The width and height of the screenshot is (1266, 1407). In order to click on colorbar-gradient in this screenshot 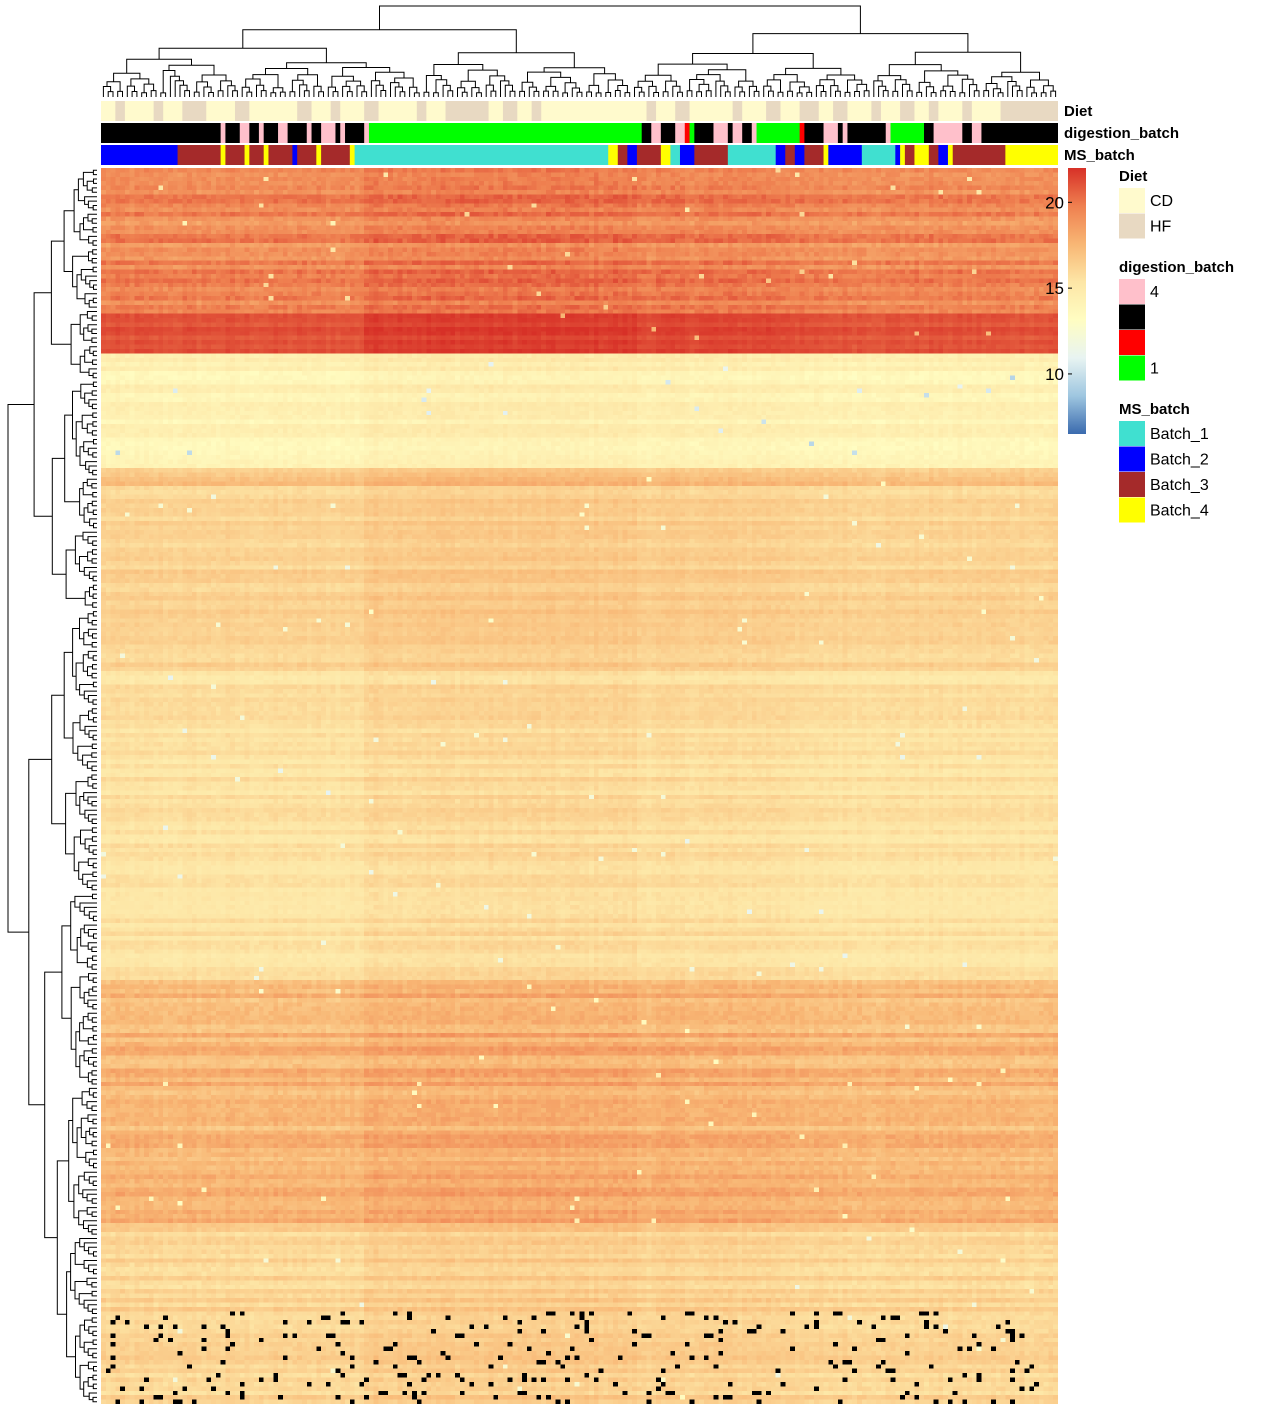, I will do `click(1077, 301)`.